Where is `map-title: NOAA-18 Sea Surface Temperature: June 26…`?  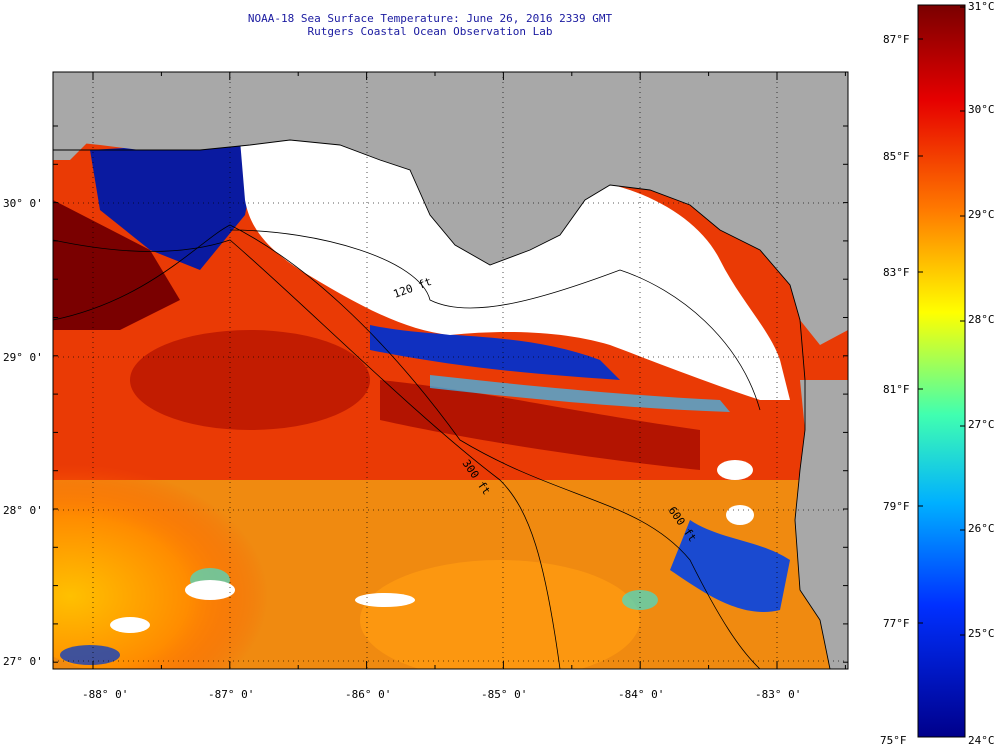
map-title: NOAA-18 Sea Surface Temperature: June 26… is located at coordinates (430, 18).